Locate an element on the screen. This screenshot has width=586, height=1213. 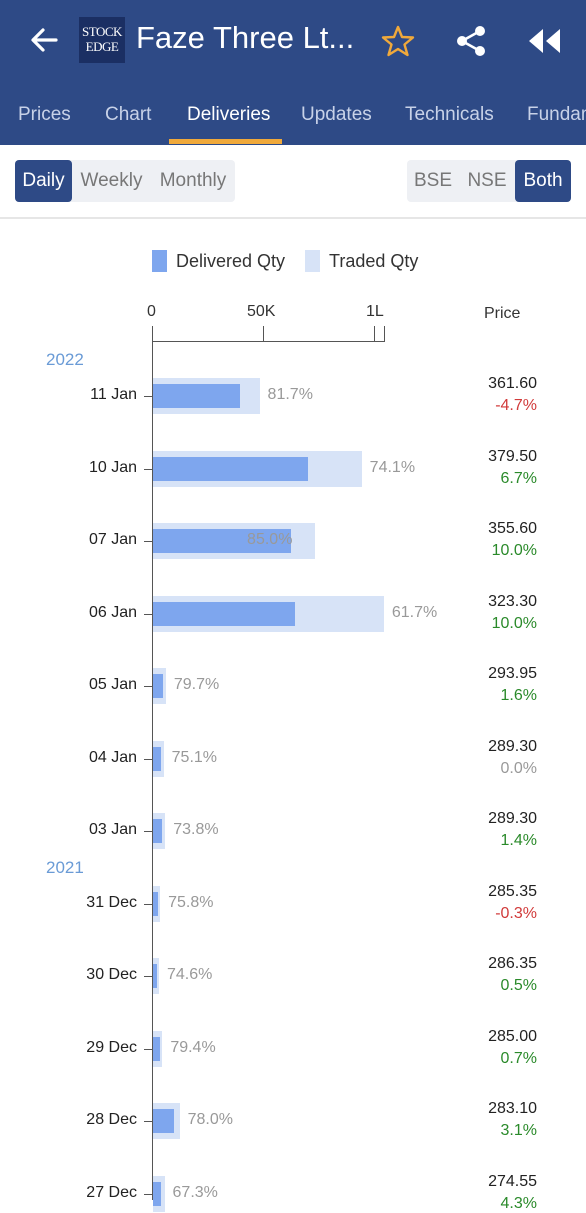
active-tab-indicator is located at coordinates (225, 141).